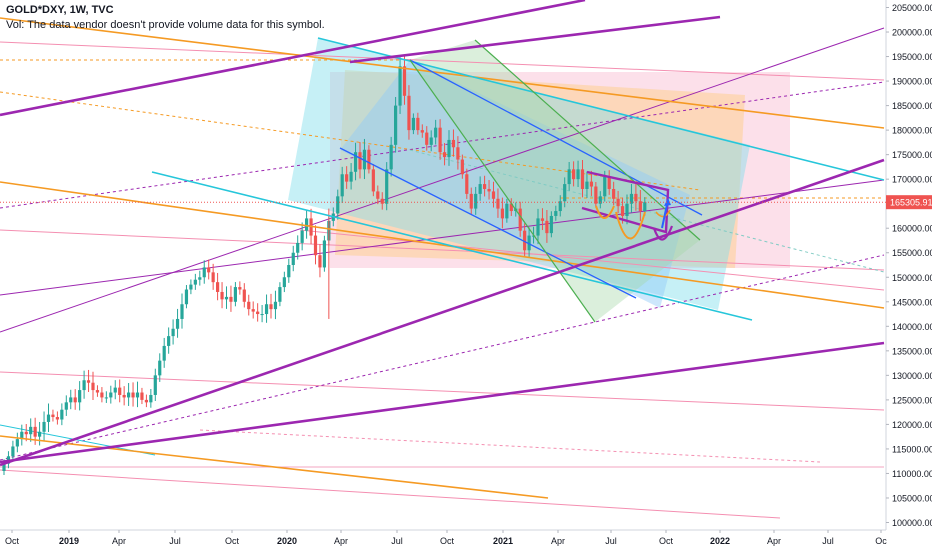  I want to click on price-tick-label: 190000.00, so click(912, 82).